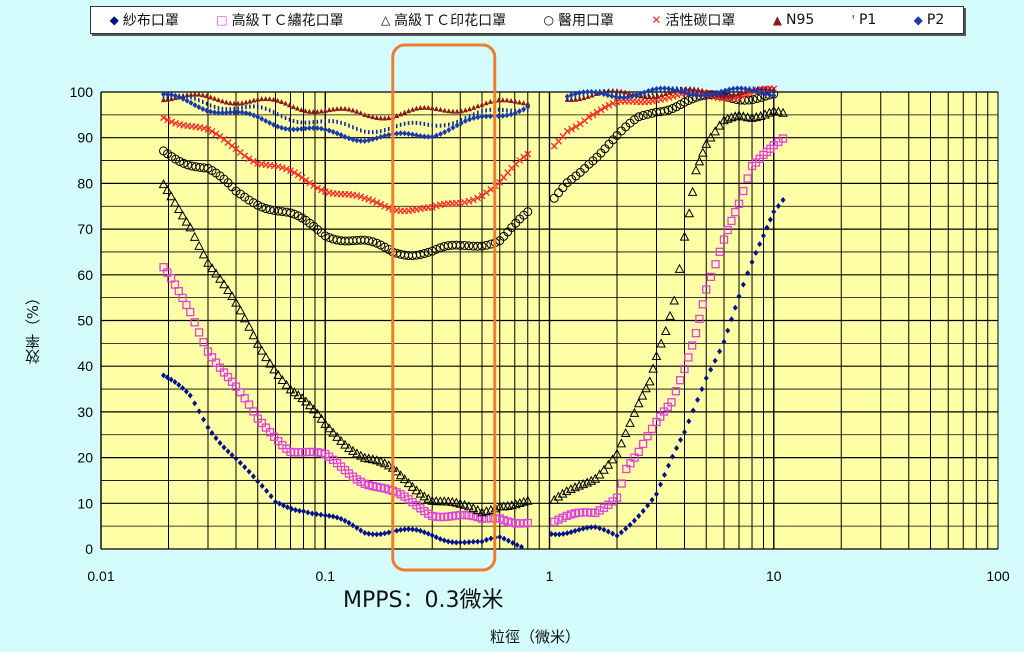 The height and width of the screenshot is (652, 1024). I want to click on legend-label: 醫用口罩, so click(586, 21).